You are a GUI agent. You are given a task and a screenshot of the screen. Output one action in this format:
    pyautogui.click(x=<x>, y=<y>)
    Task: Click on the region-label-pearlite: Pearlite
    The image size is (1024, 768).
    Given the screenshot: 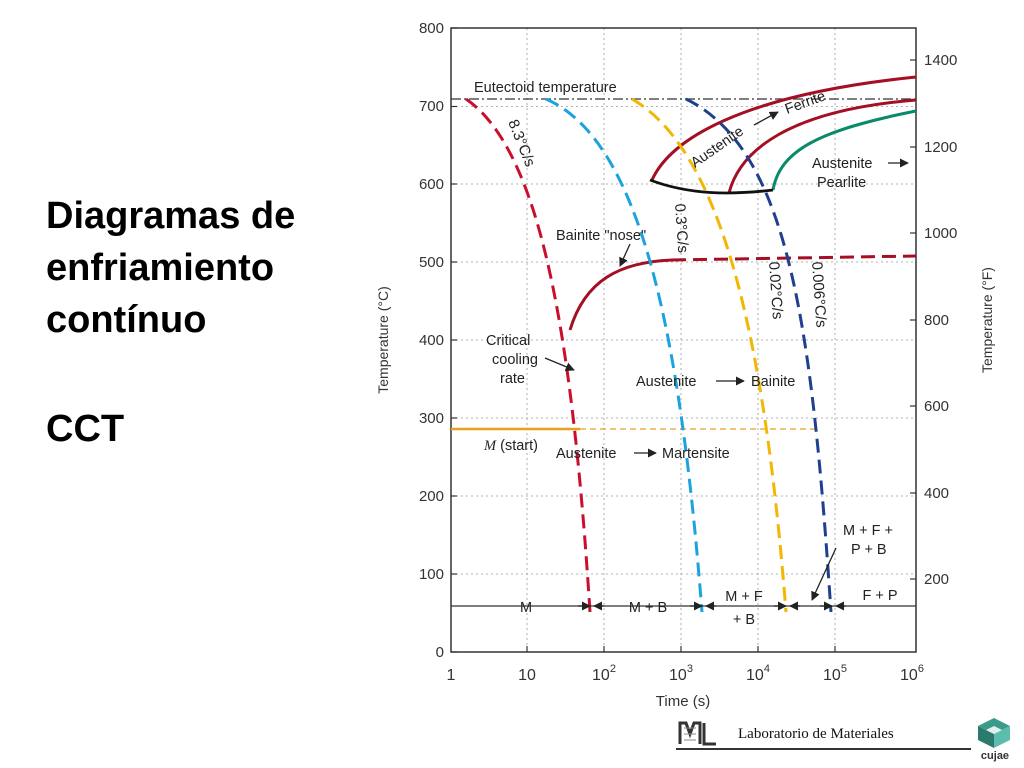 What is the action you would take?
    pyautogui.click(x=841, y=183)
    